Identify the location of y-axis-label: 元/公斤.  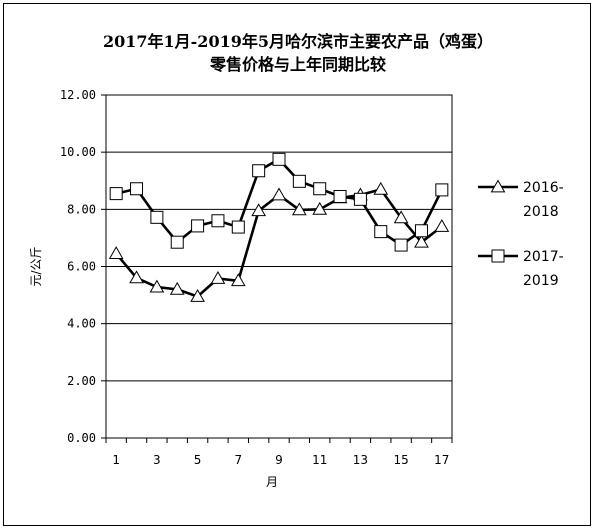
(36, 266).